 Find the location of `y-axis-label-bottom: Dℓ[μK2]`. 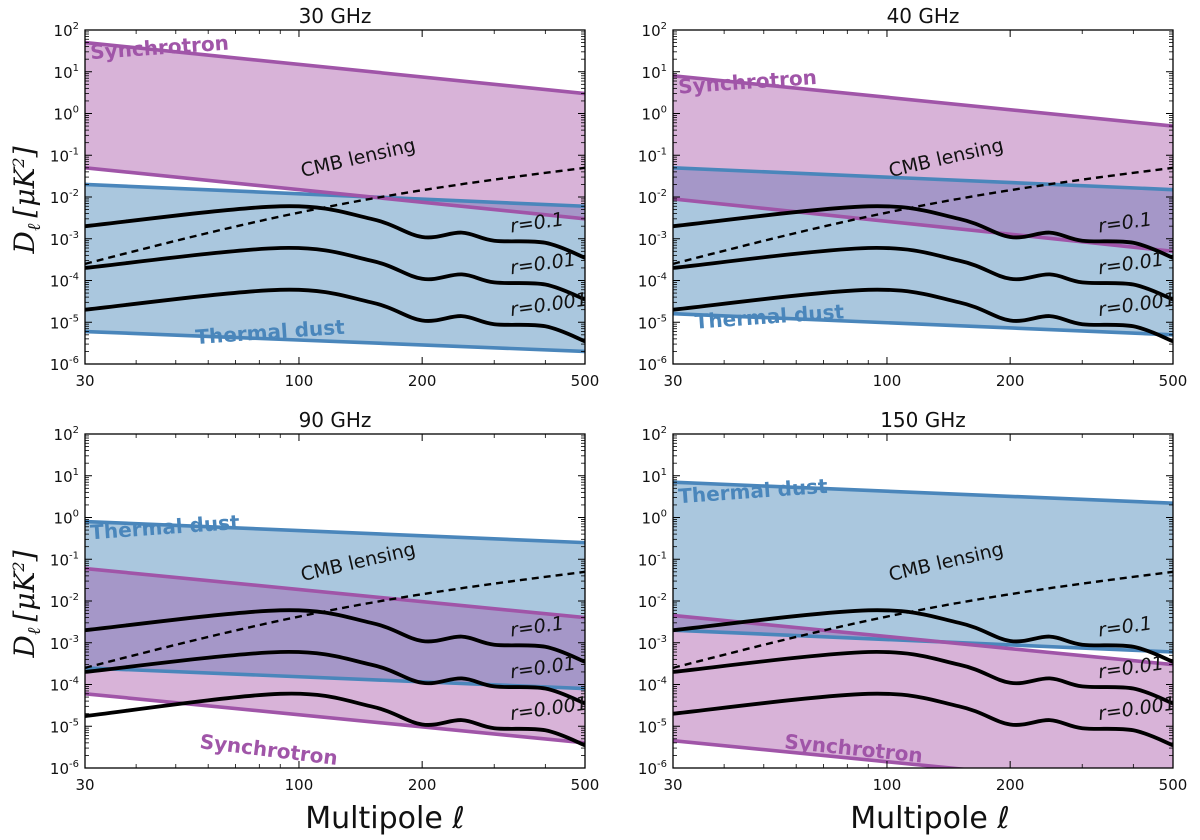

y-axis-label-bottom: Dℓ[μK2] is located at coordinates (26, 604).